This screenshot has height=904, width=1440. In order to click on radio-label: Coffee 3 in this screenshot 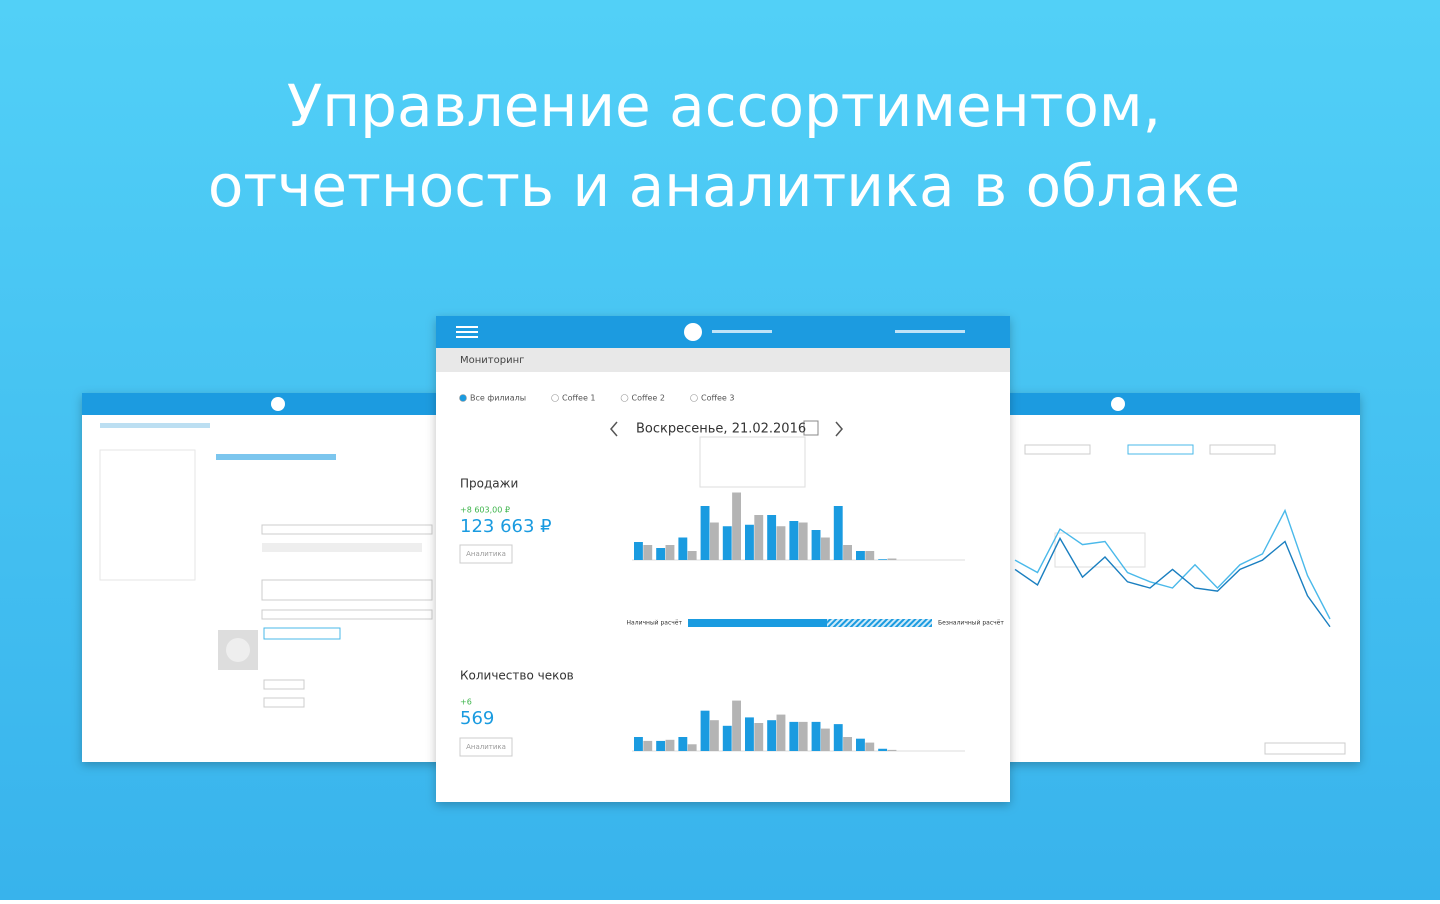, I will do `click(717, 398)`.